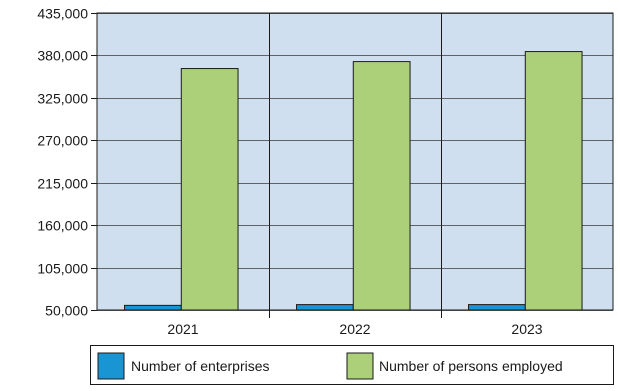  I want to click on x-tick-label: 2021, so click(182, 329).